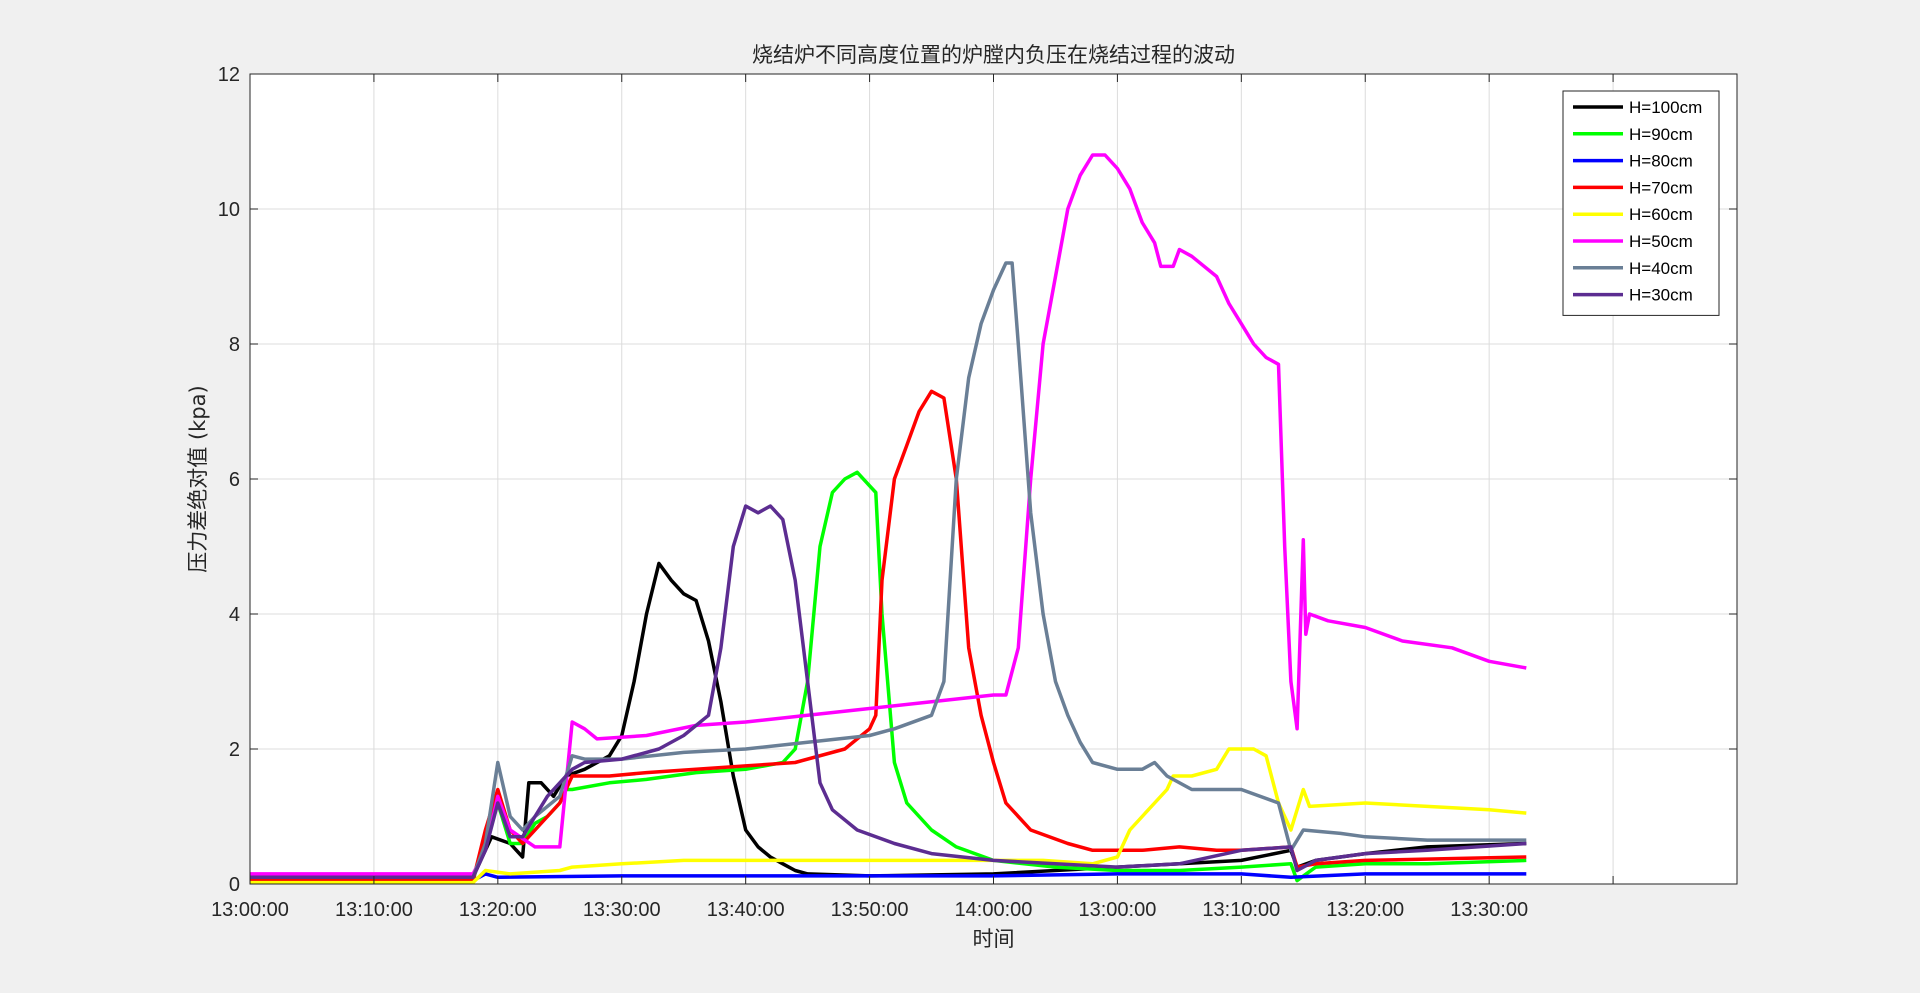 This screenshot has height=993, width=1920. Describe the element at coordinates (234, 750) in the screenshot. I see `y-tick-label: 2` at that location.